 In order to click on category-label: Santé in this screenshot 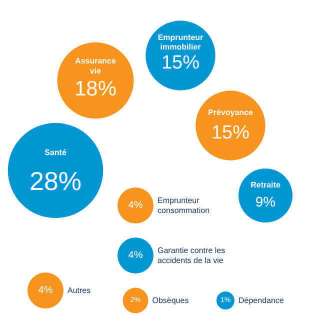, I will do `click(55, 152)`.